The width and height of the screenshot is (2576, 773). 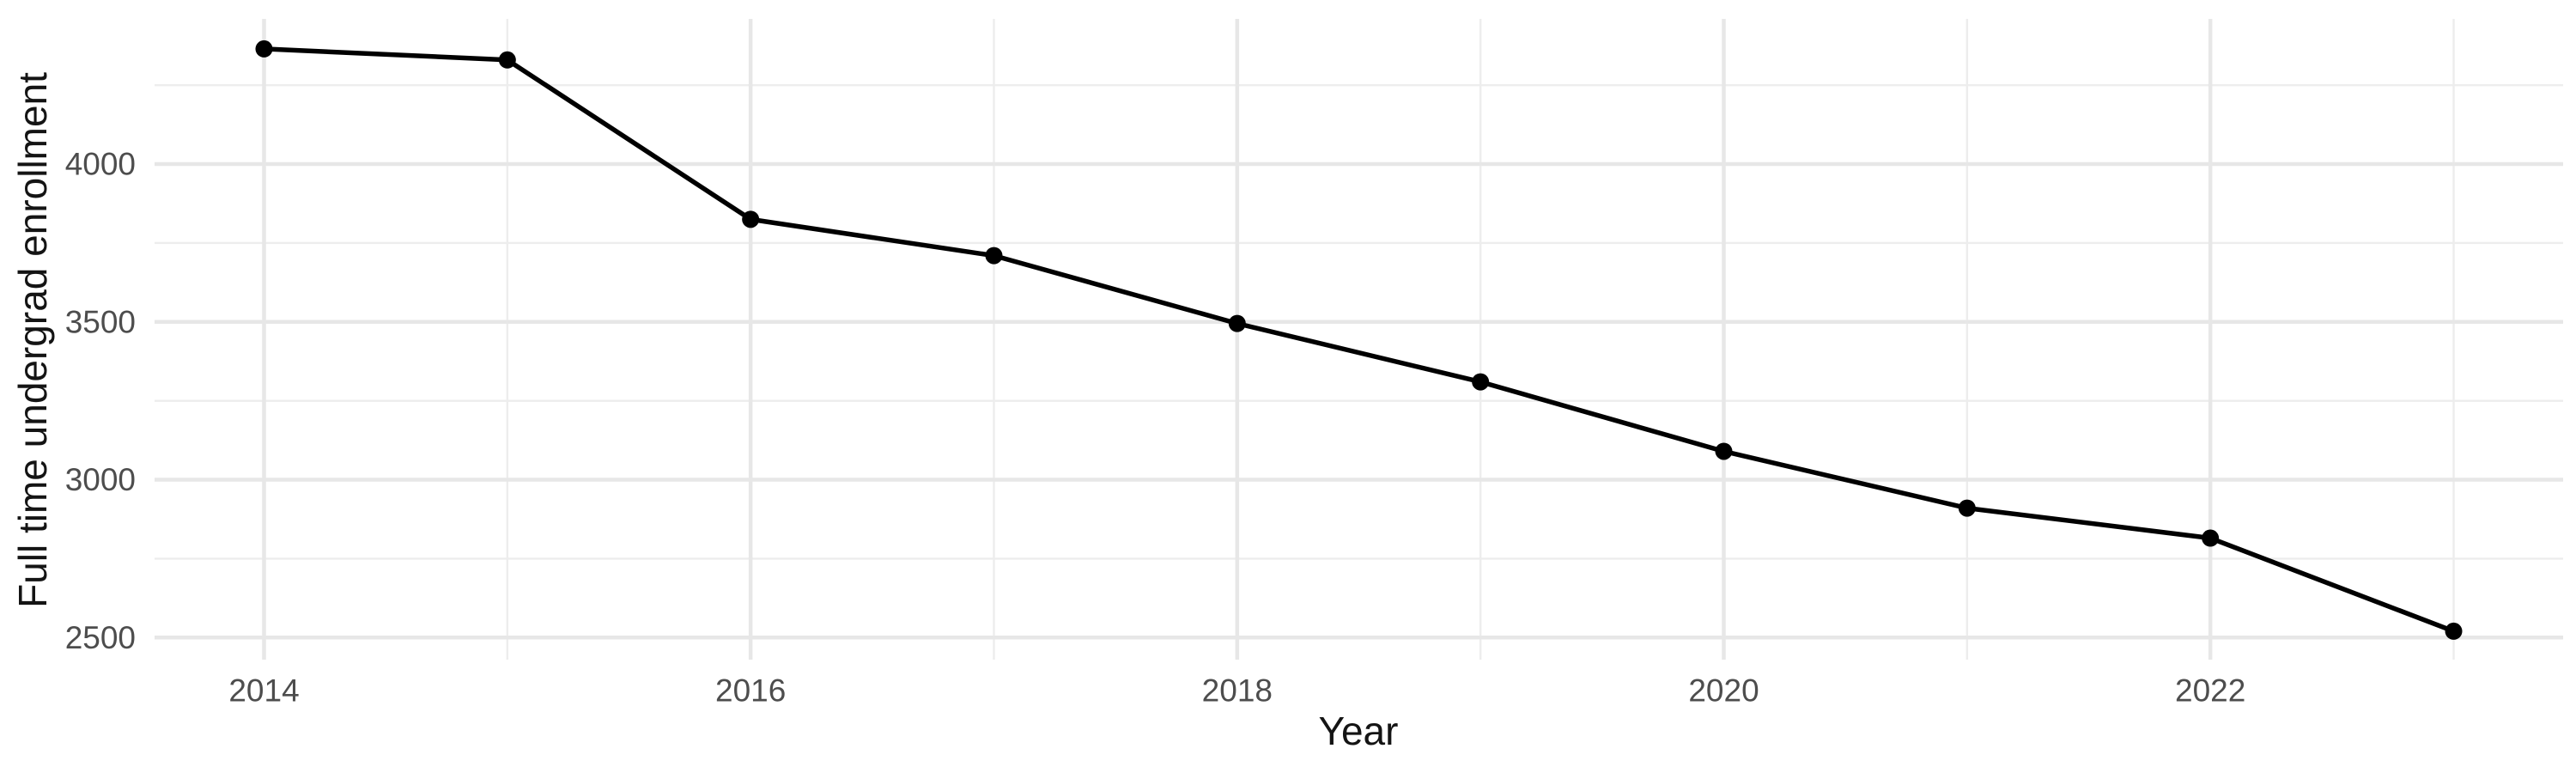 What do you see at coordinates (1967, 508) in the screenshot?
I see `data-point-2021` at bounding box center [1967, 508].